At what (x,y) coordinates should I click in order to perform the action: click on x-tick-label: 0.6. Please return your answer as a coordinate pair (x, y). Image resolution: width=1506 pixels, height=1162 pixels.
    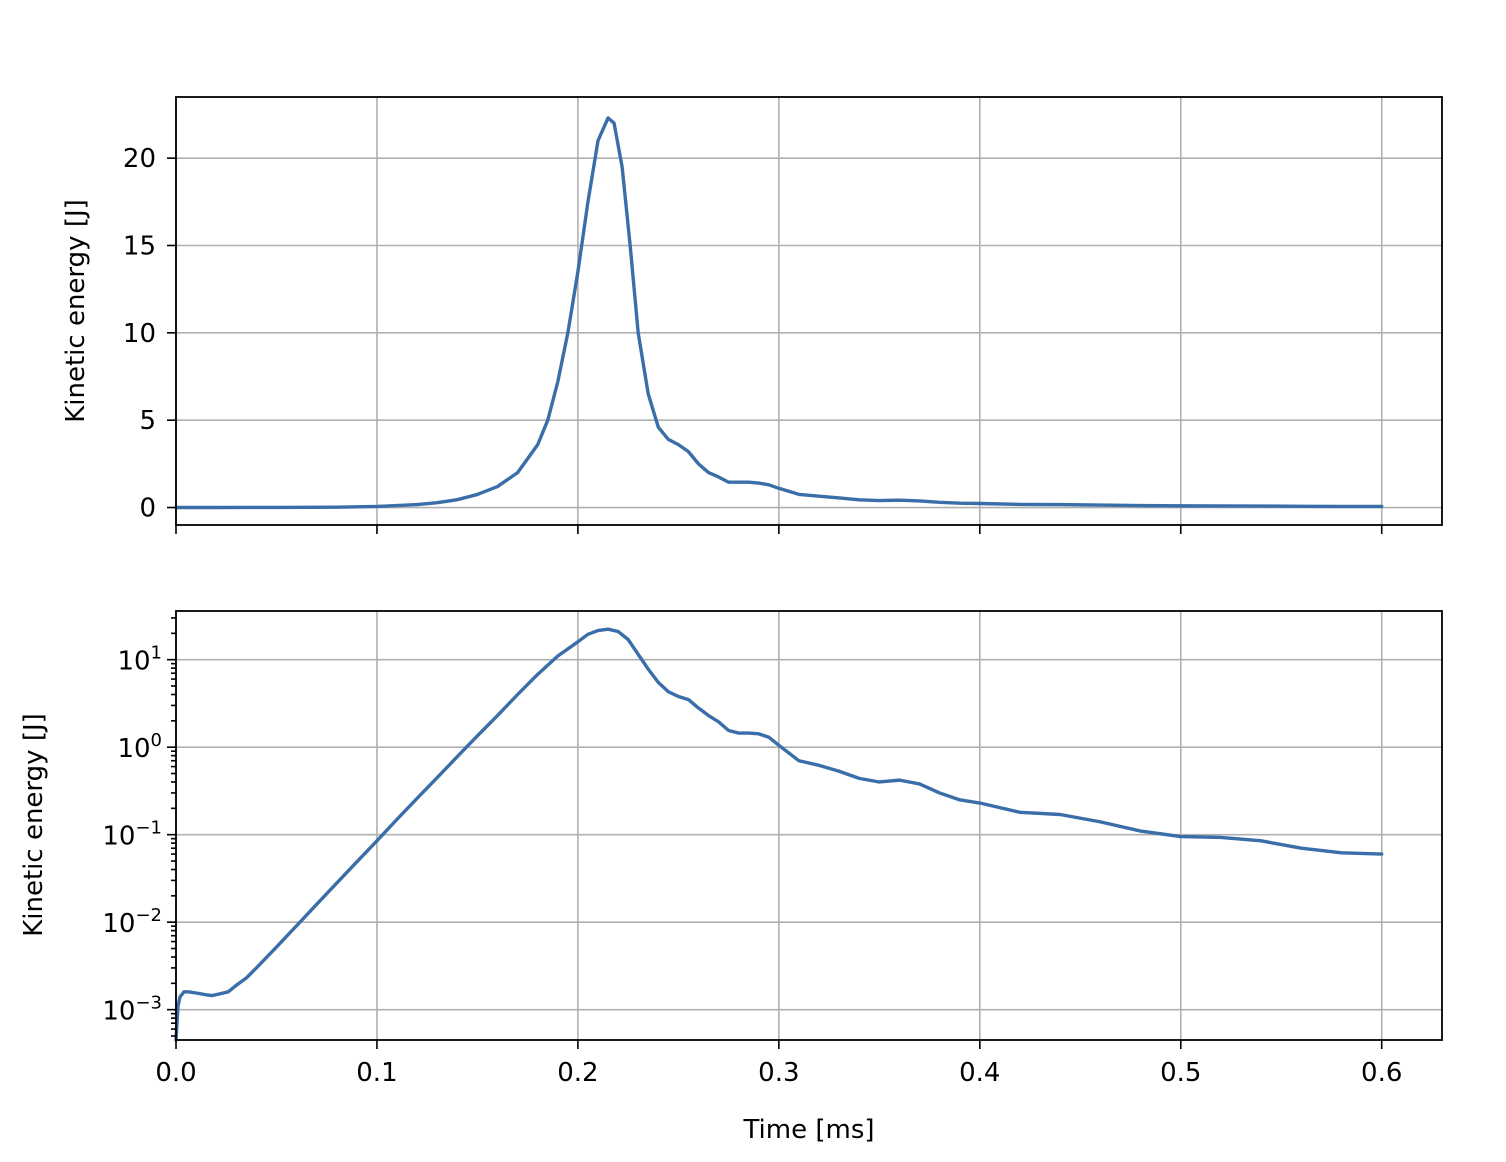
    Looking at the image, I should click on (1381, 1073).